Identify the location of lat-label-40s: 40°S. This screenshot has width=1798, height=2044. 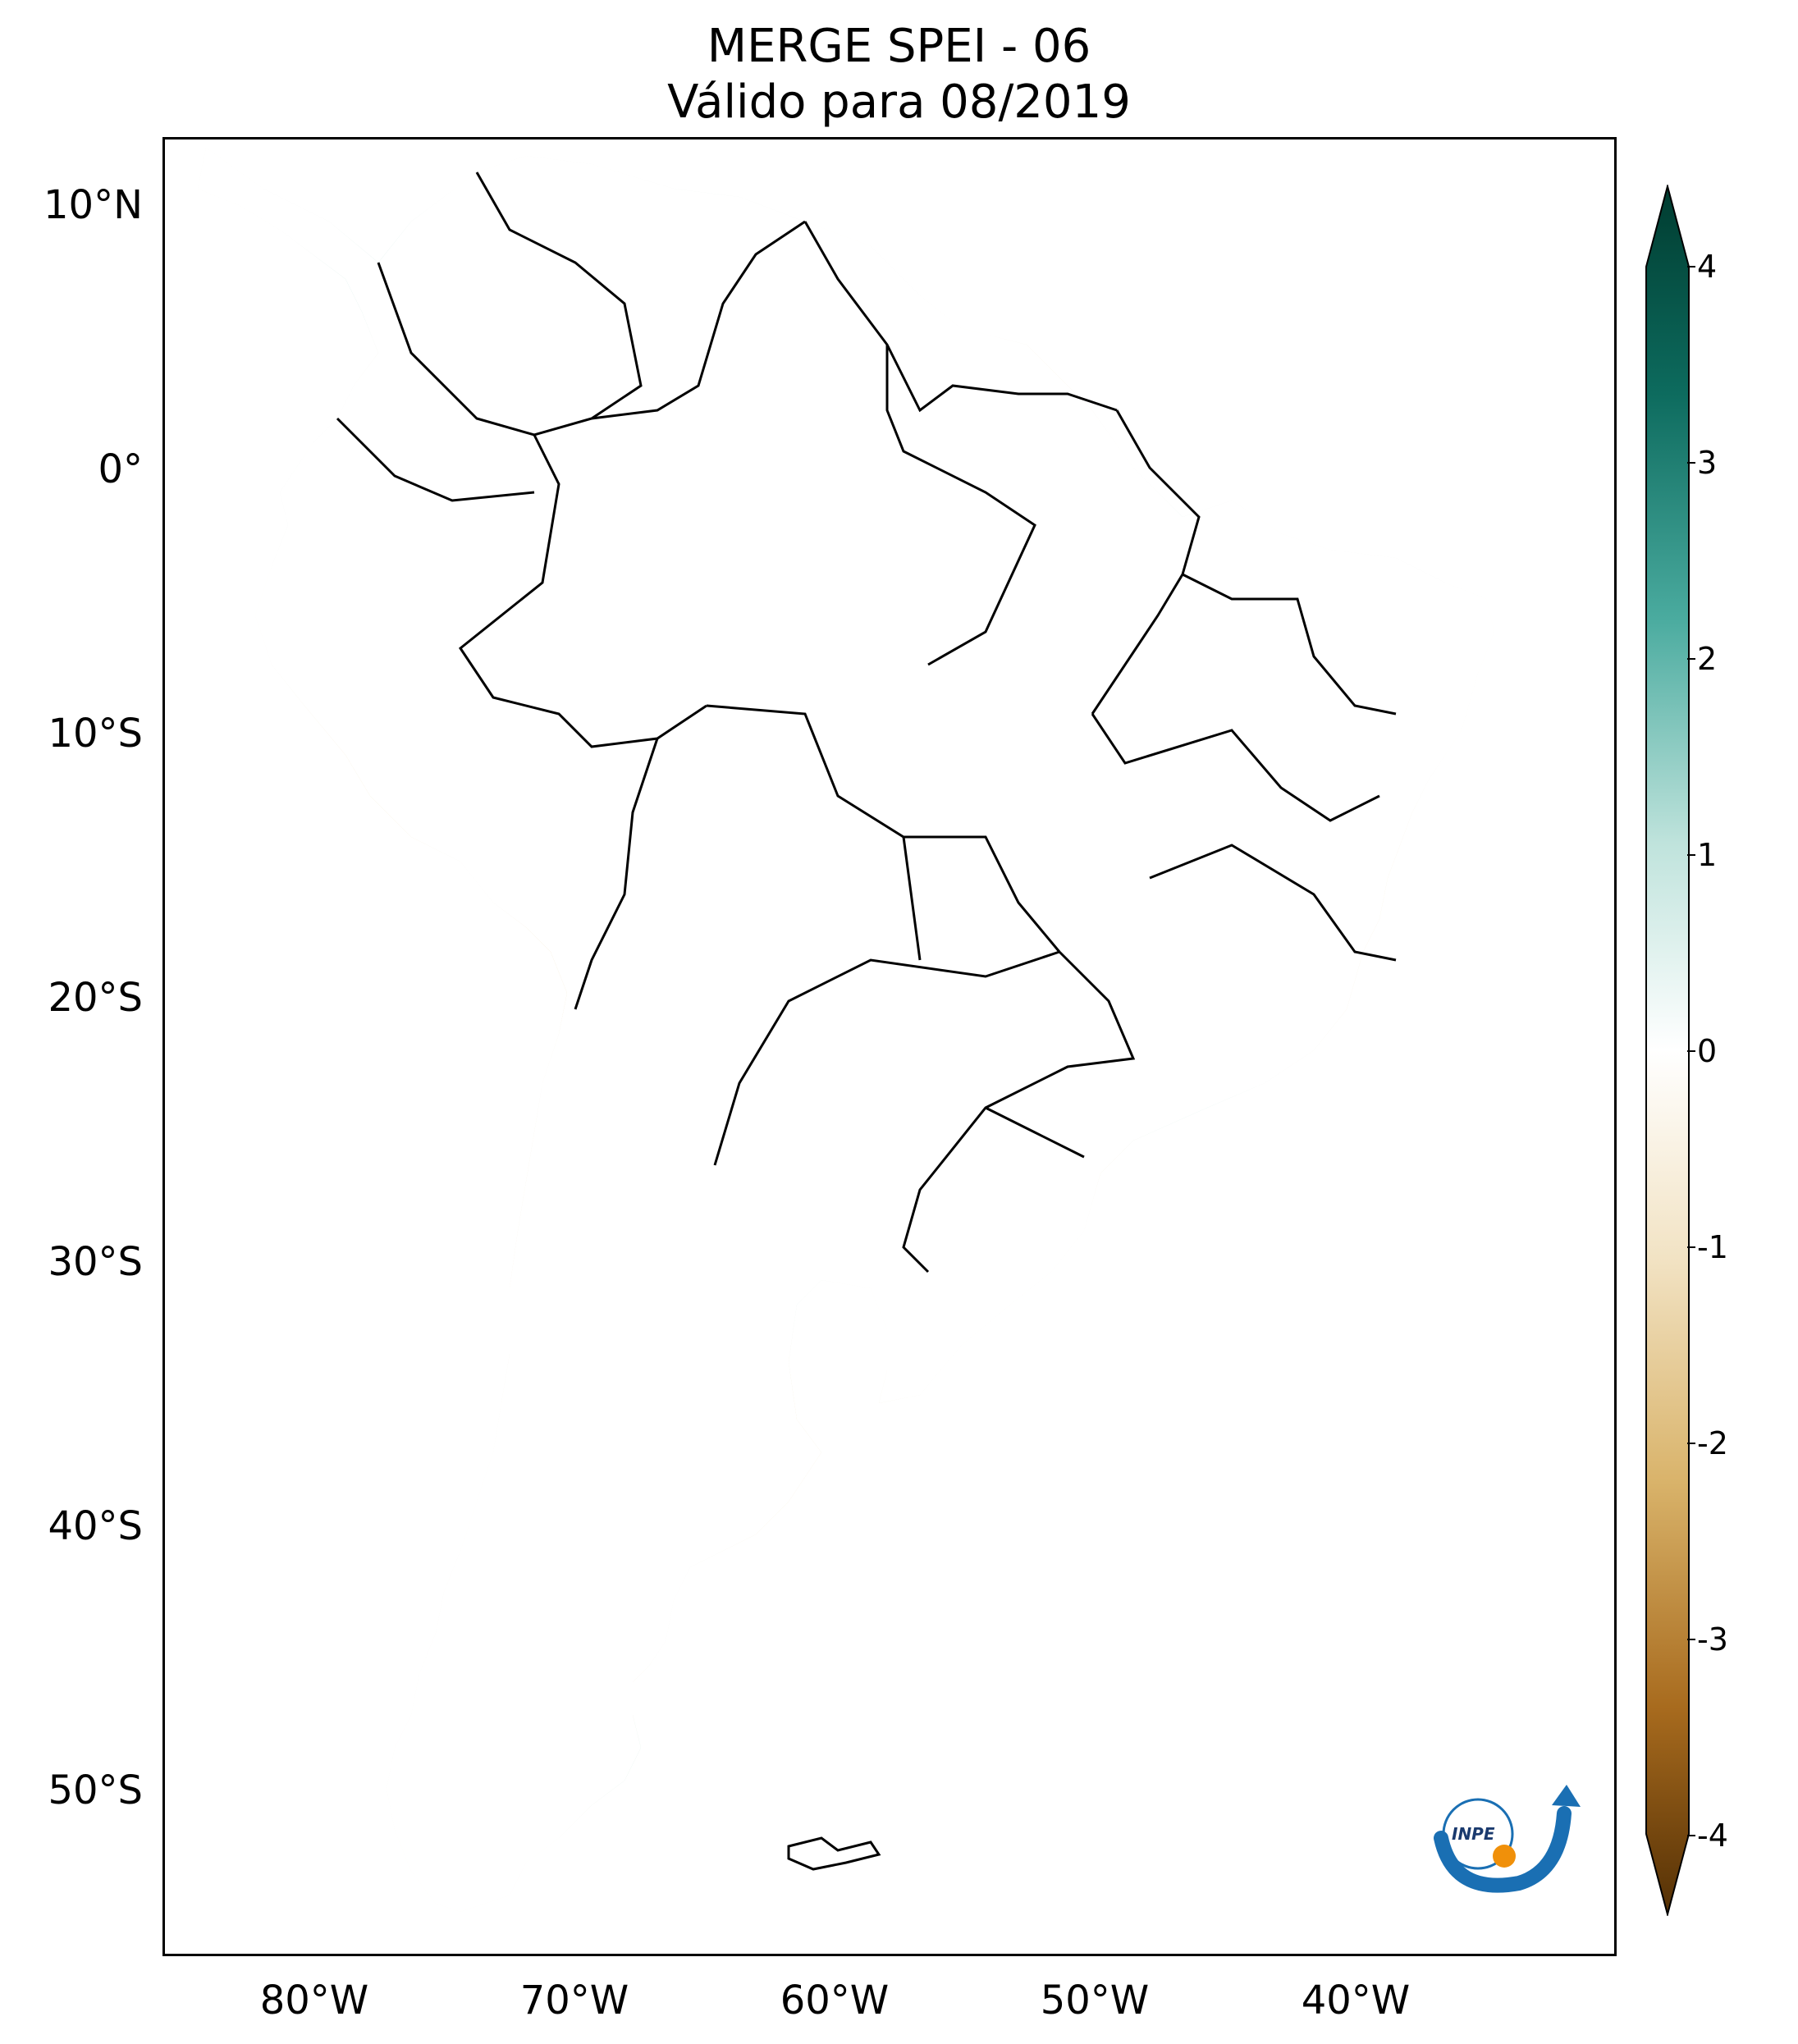
(95, 1526).